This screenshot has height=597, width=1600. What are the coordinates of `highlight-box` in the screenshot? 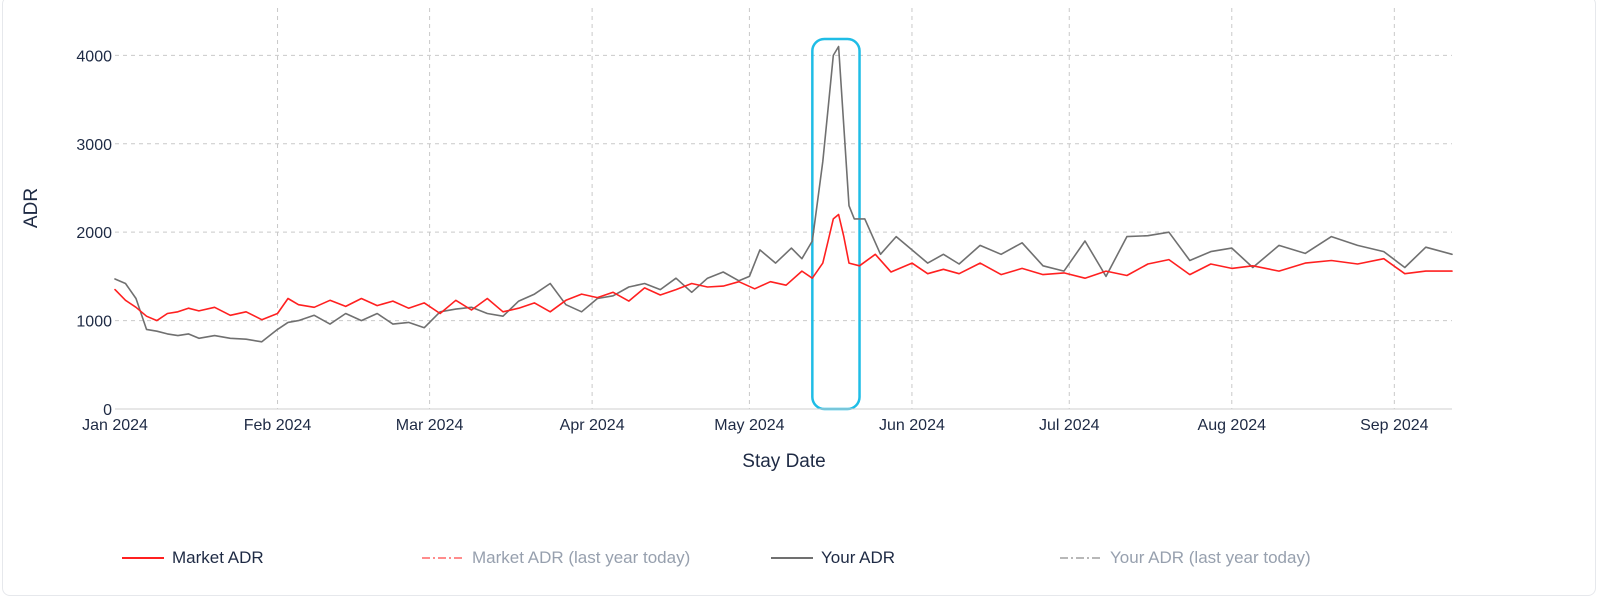 It's located at (836, 224).